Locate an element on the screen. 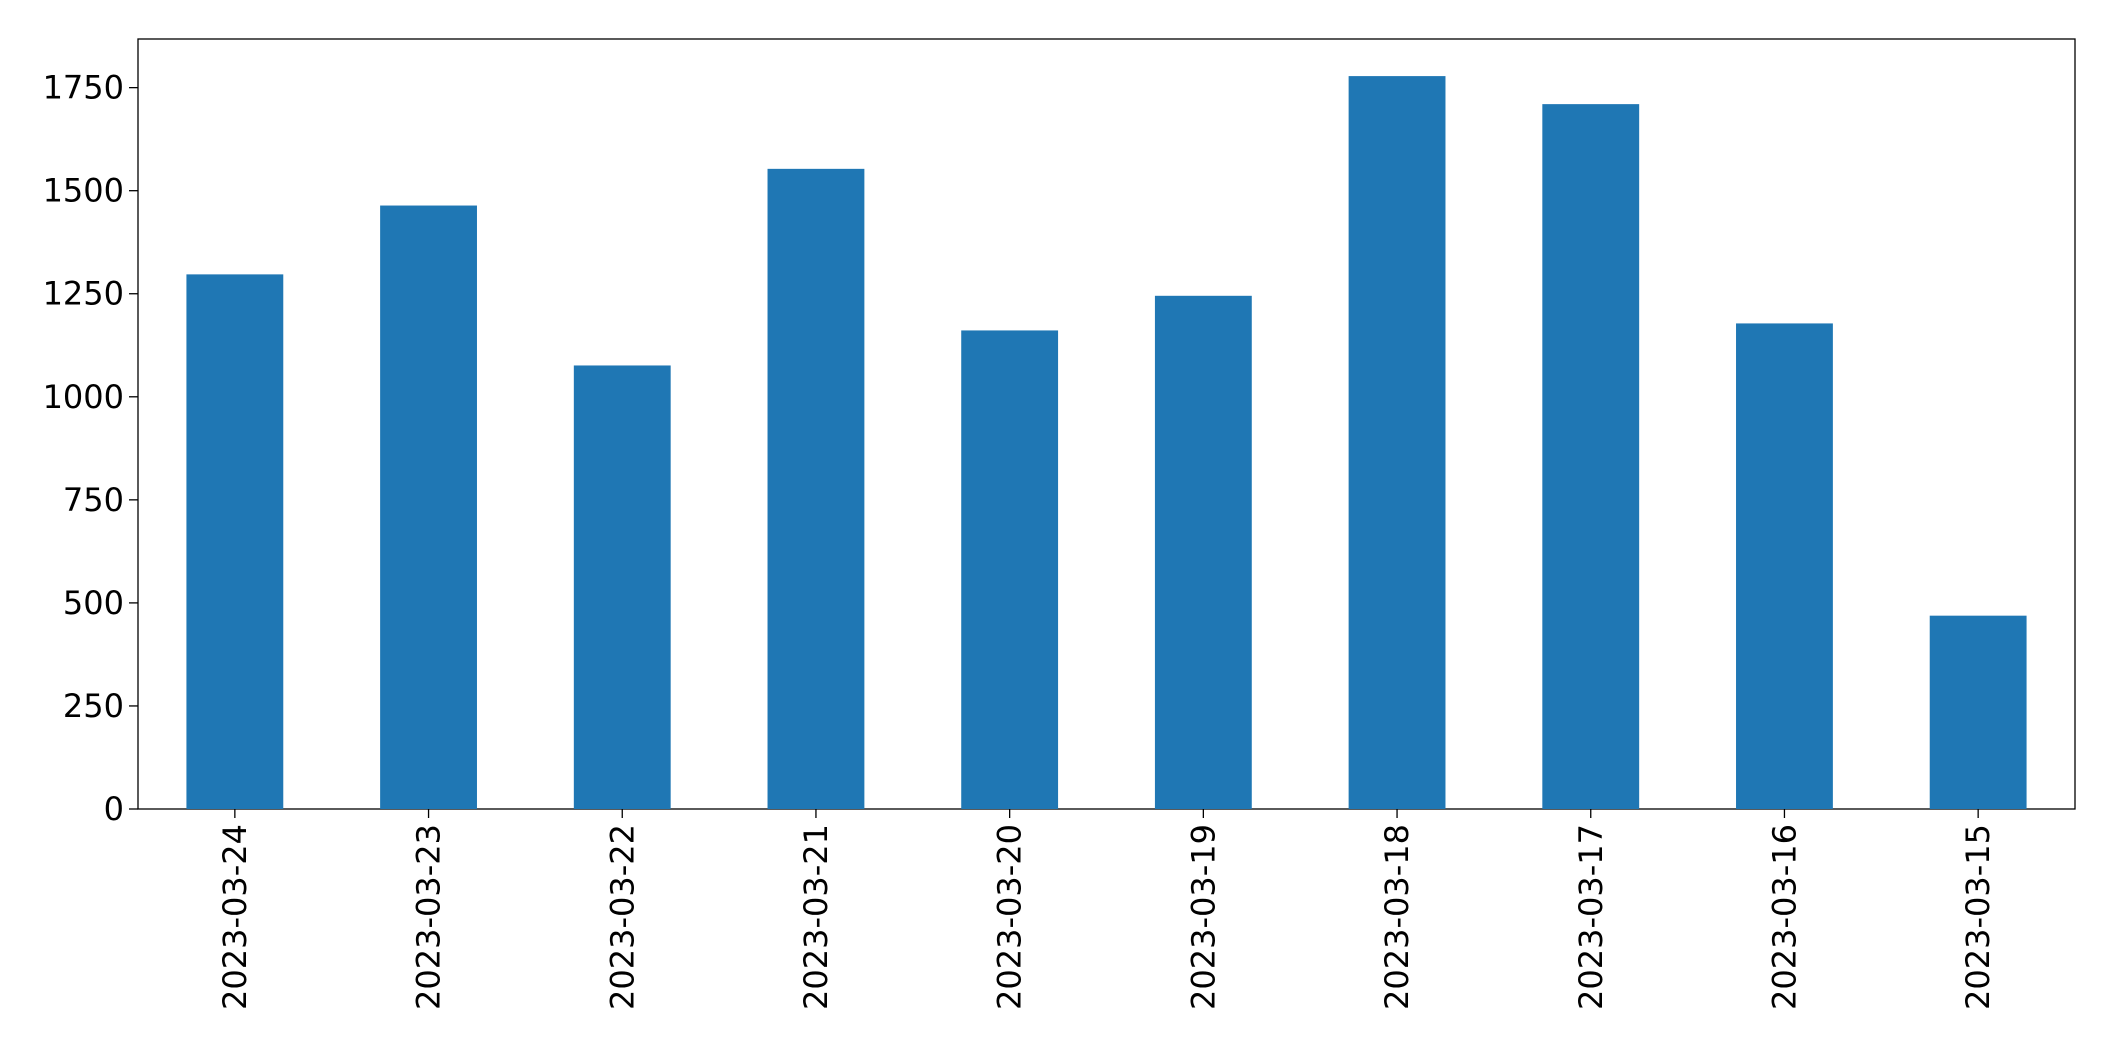 The image size is (2115, 1061). x-tick-label: 2023-03-22 is located at coordinates (622, 917).